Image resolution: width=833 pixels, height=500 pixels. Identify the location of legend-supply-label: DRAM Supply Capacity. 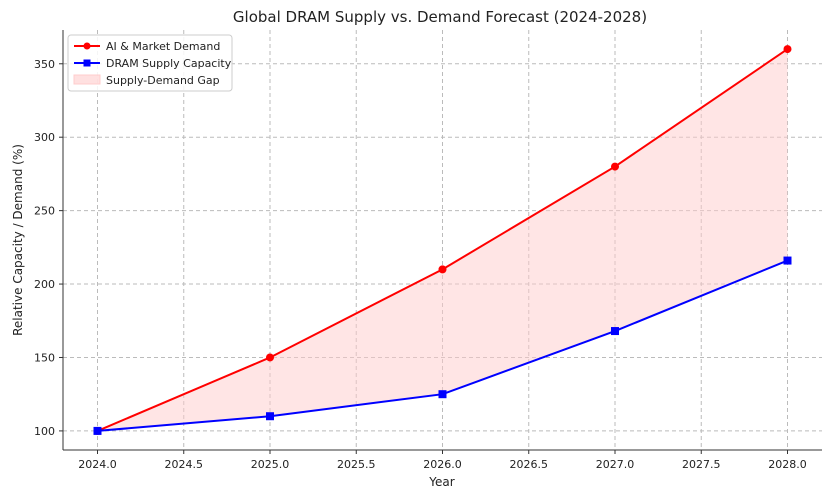
(169, 63).